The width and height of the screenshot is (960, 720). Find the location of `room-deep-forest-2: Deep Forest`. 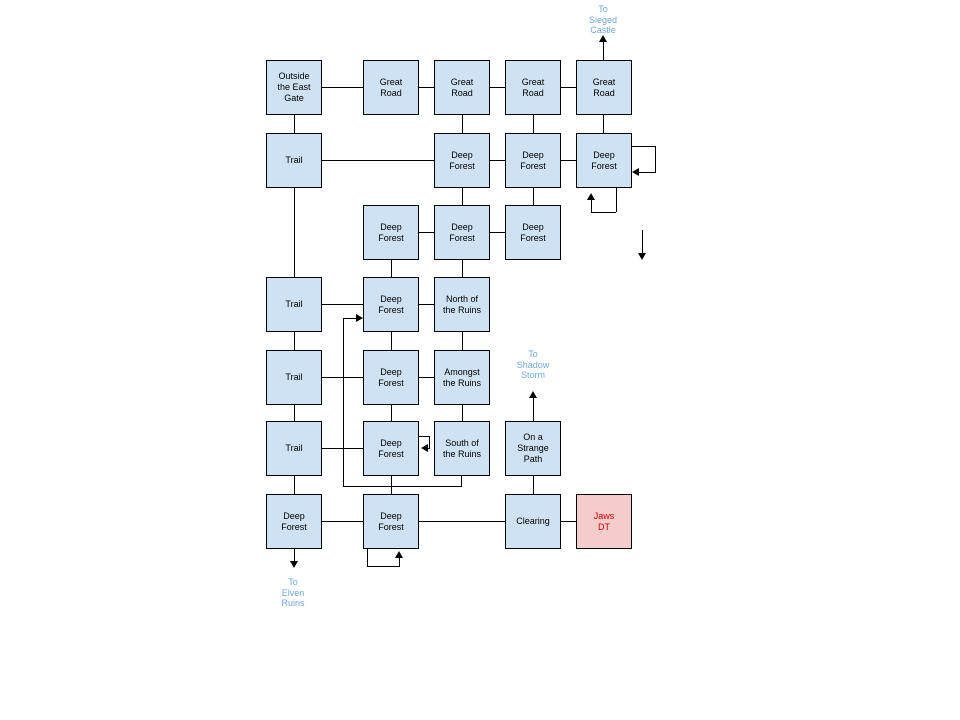

room-deep-forest-2: Deep Forest is located at coordinates (533, 160).